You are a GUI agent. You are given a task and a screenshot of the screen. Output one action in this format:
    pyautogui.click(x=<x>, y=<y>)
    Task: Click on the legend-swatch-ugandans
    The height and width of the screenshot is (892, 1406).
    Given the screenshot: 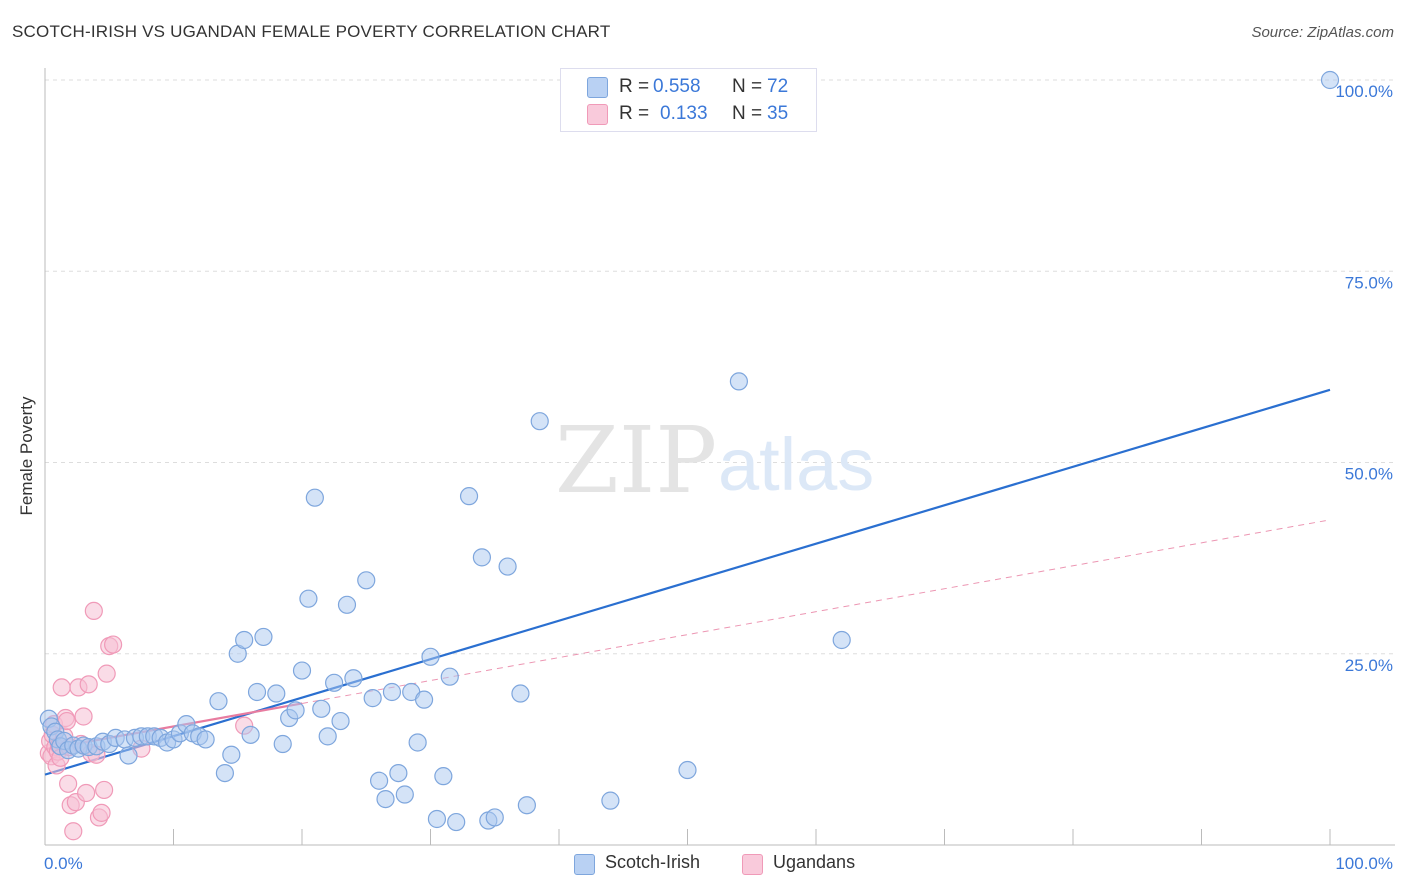 What is the action you would take?
    pyautogui.click(x=597, y=114)
    